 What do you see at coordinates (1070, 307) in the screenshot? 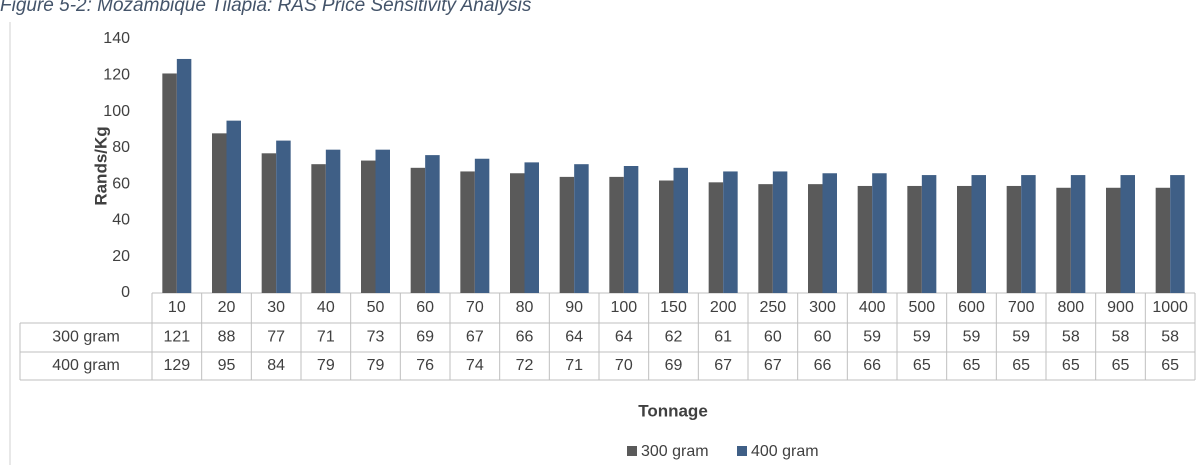
I see `x-tick-label: 800` at bounding box center [1070, 307].